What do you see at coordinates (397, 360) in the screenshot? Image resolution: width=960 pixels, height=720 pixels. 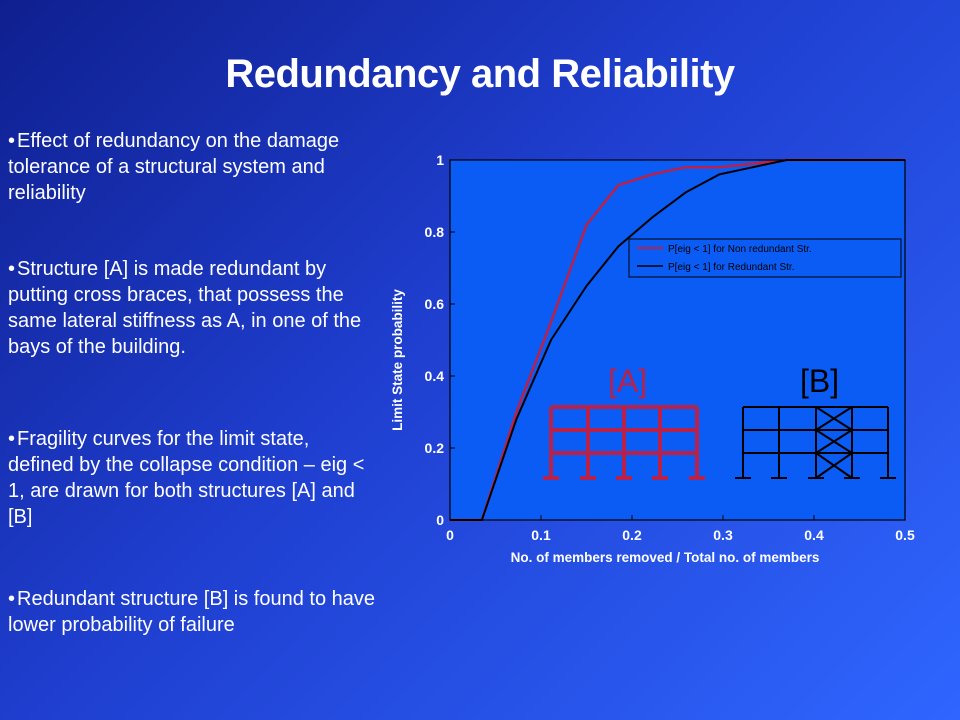 I see `y-axis-label: Limit State probability` at bounding box center [397, 360].